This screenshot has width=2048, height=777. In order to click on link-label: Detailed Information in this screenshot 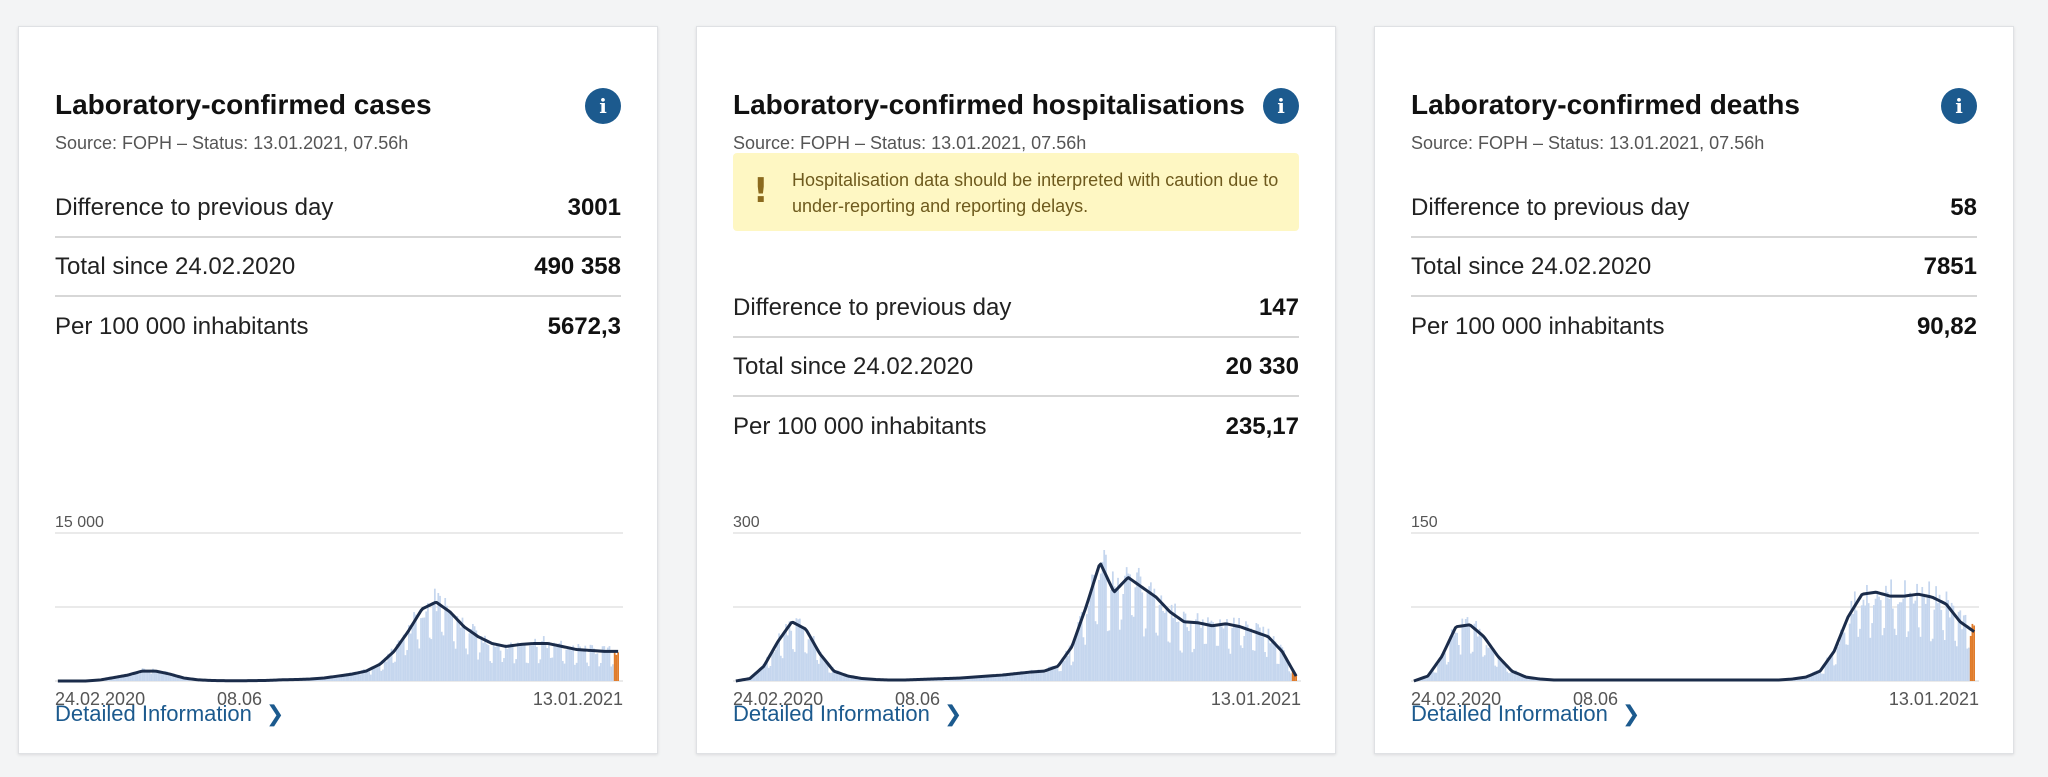, I will do `click(831, 713)`.